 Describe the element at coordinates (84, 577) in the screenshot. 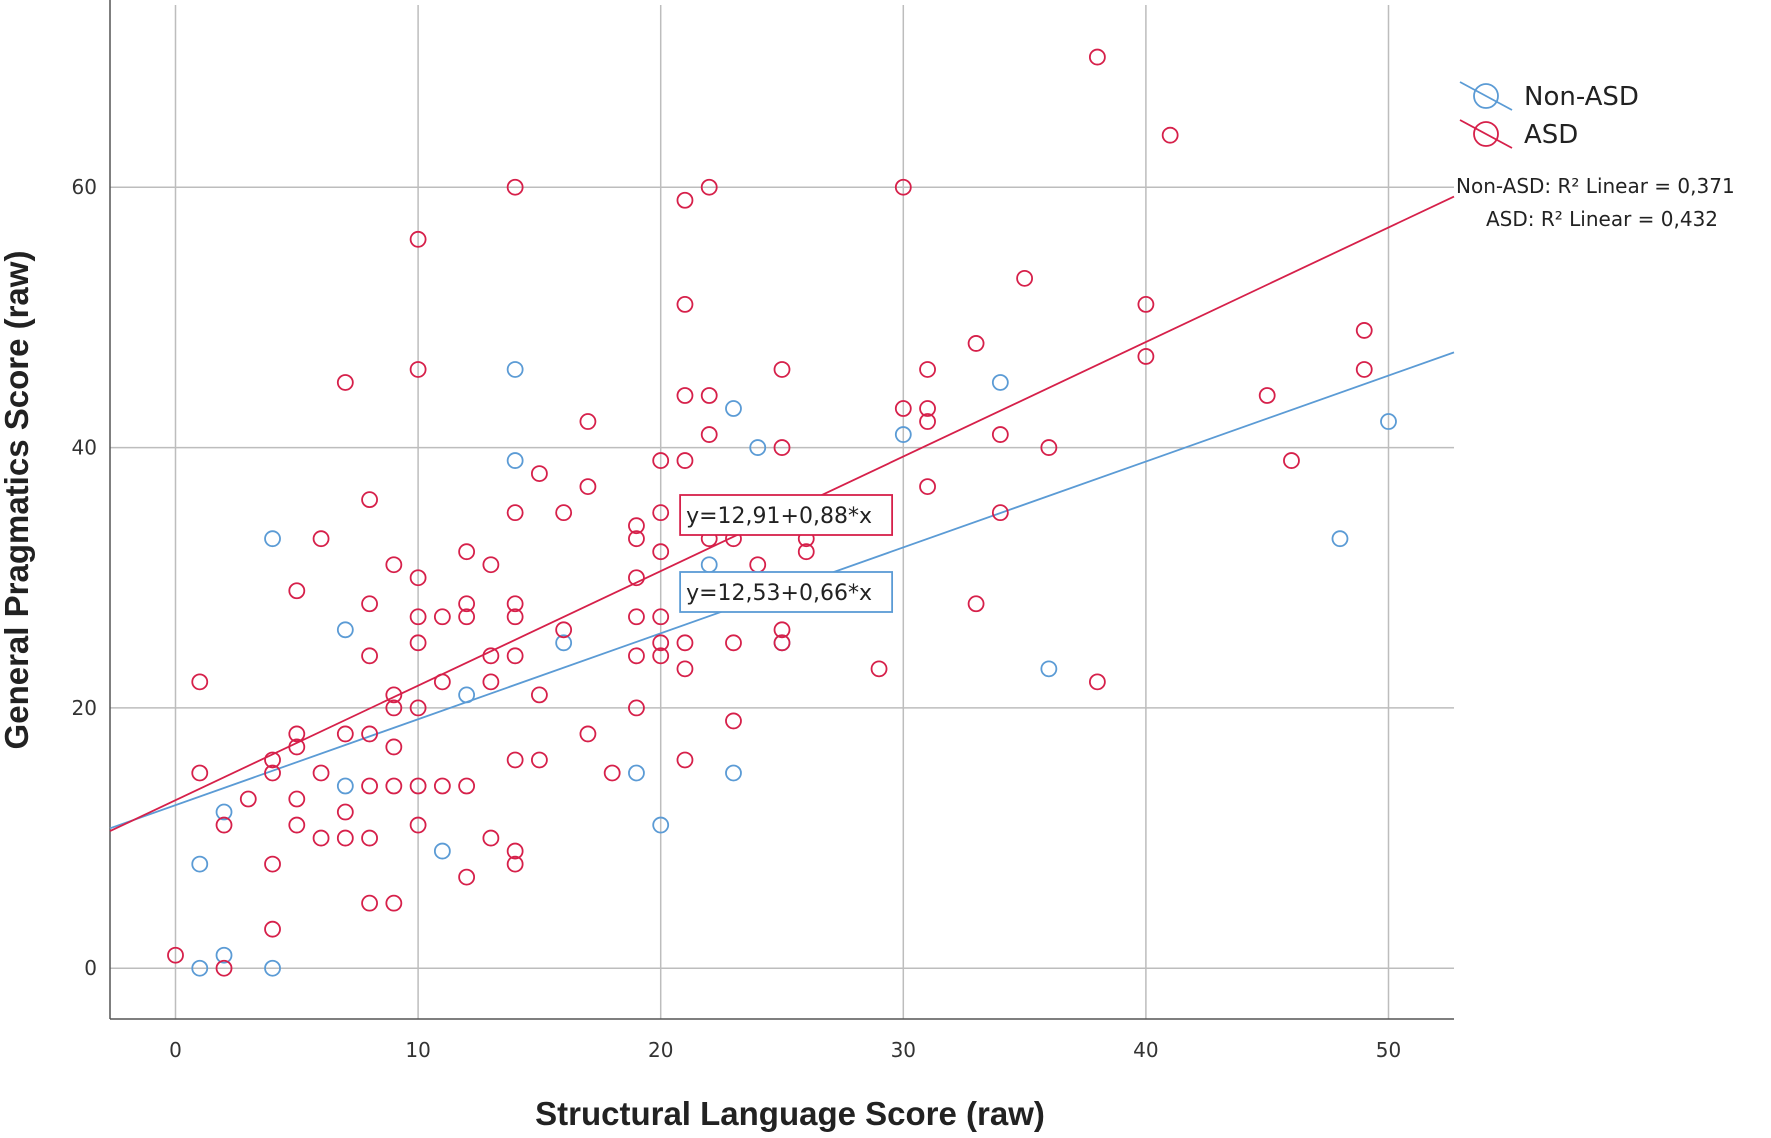

I see `y-tick-labels: 0 20 40 60` at that location.